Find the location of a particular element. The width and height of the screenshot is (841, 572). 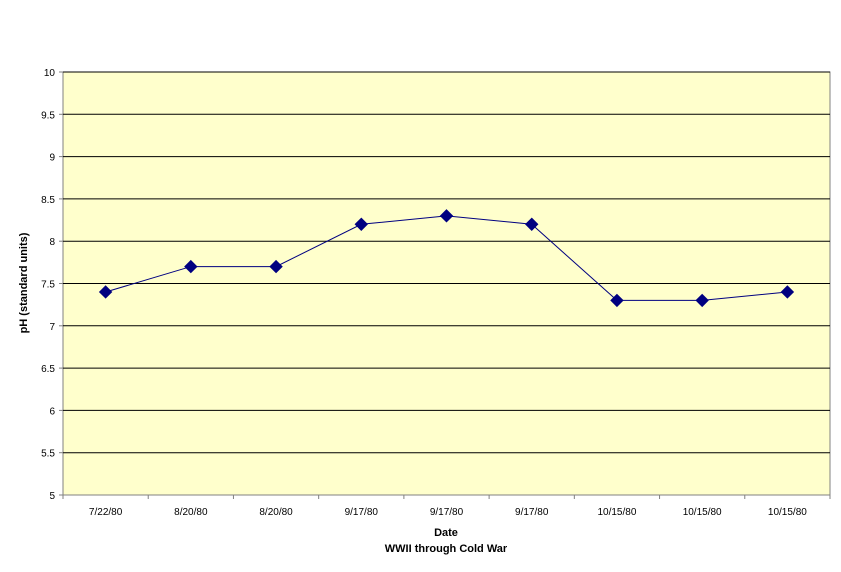

series-group is located at coordinates (446, 258).